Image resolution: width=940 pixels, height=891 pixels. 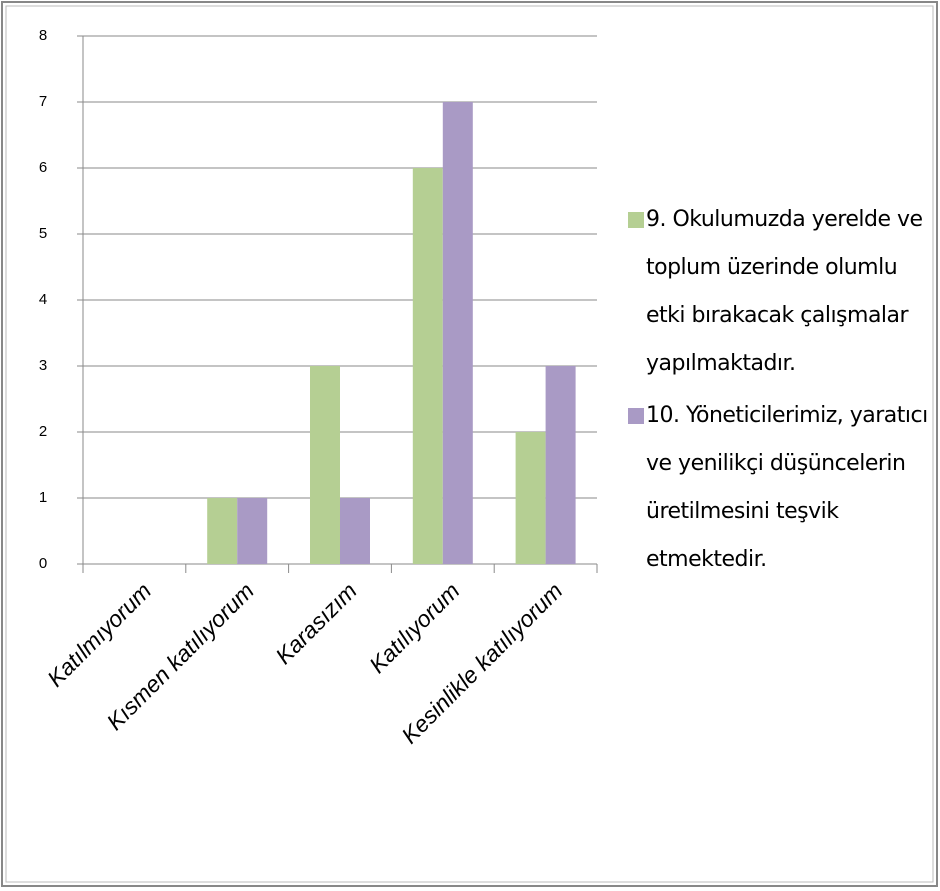 I want to click on y-tick-label: 2, so click(x=43, y=431).